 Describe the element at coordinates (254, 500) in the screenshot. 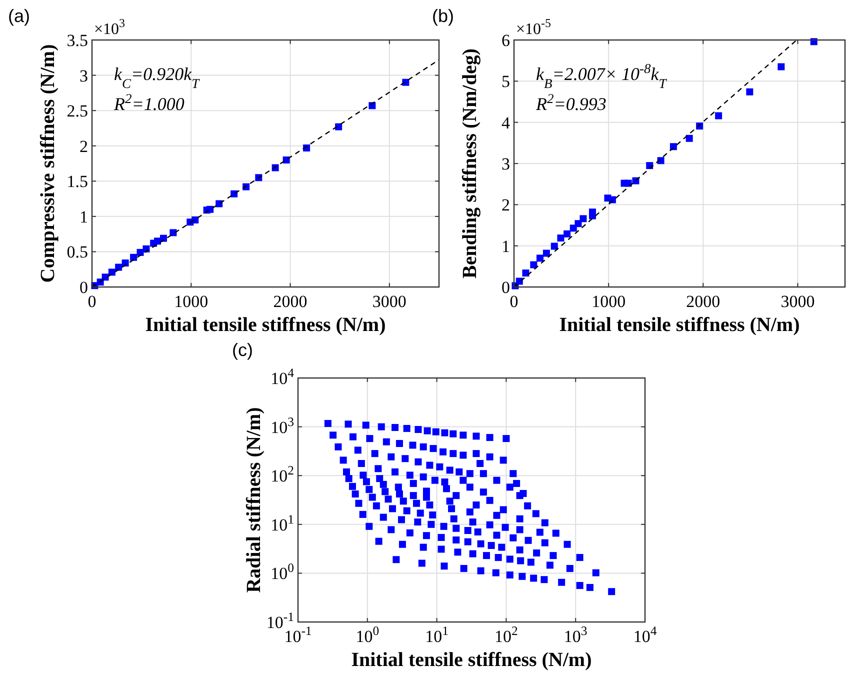

I see `y-axis-title: Radial stiffness (N/m)` at that location.